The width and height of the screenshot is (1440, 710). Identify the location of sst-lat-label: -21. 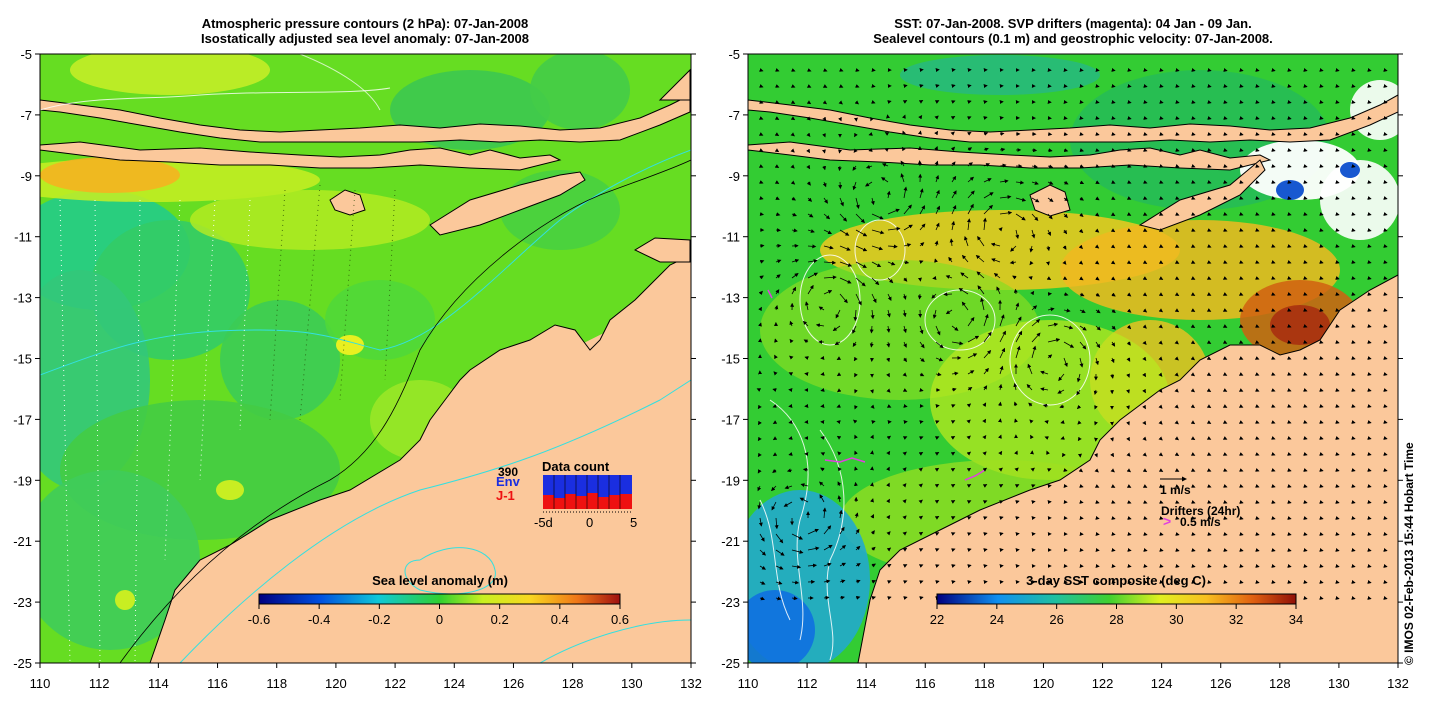
(730, 541).